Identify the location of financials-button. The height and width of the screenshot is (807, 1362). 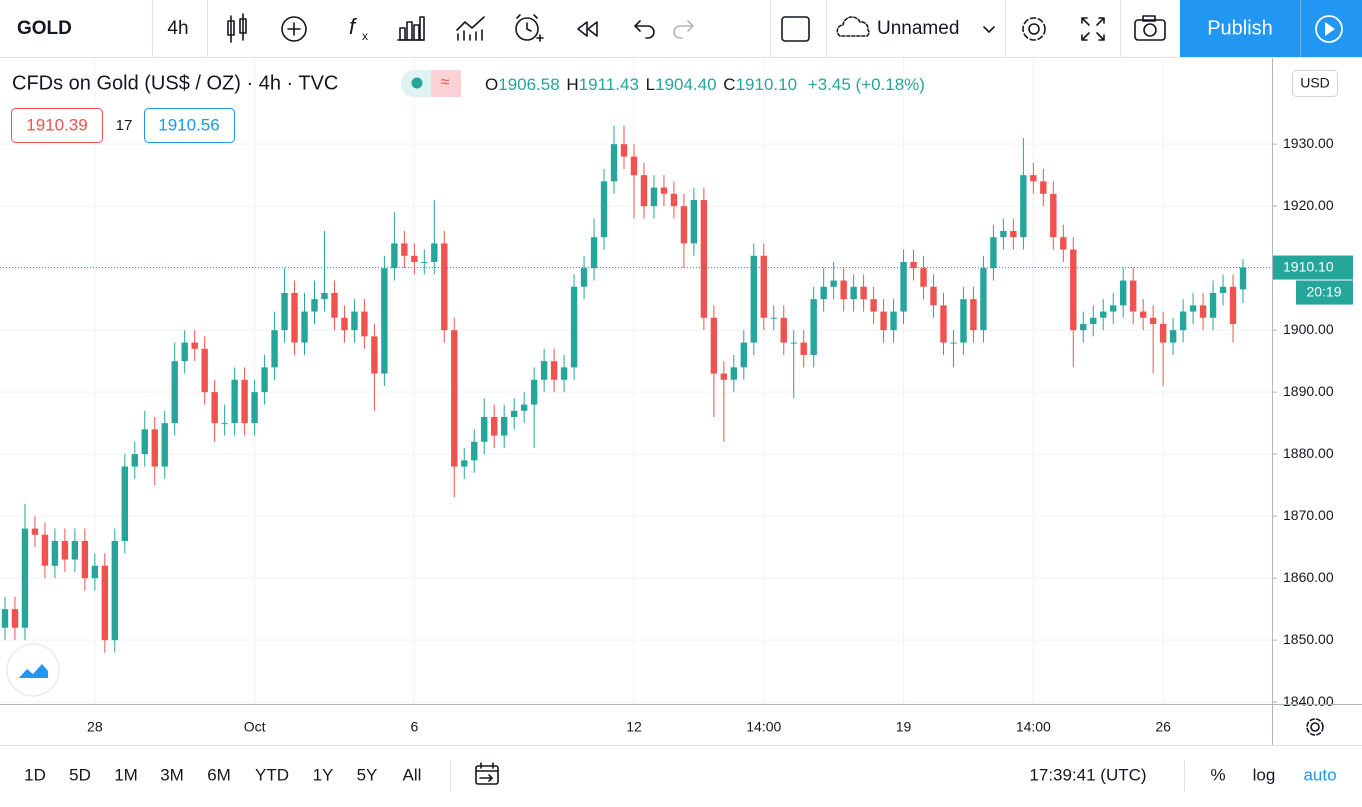
(411, 28).